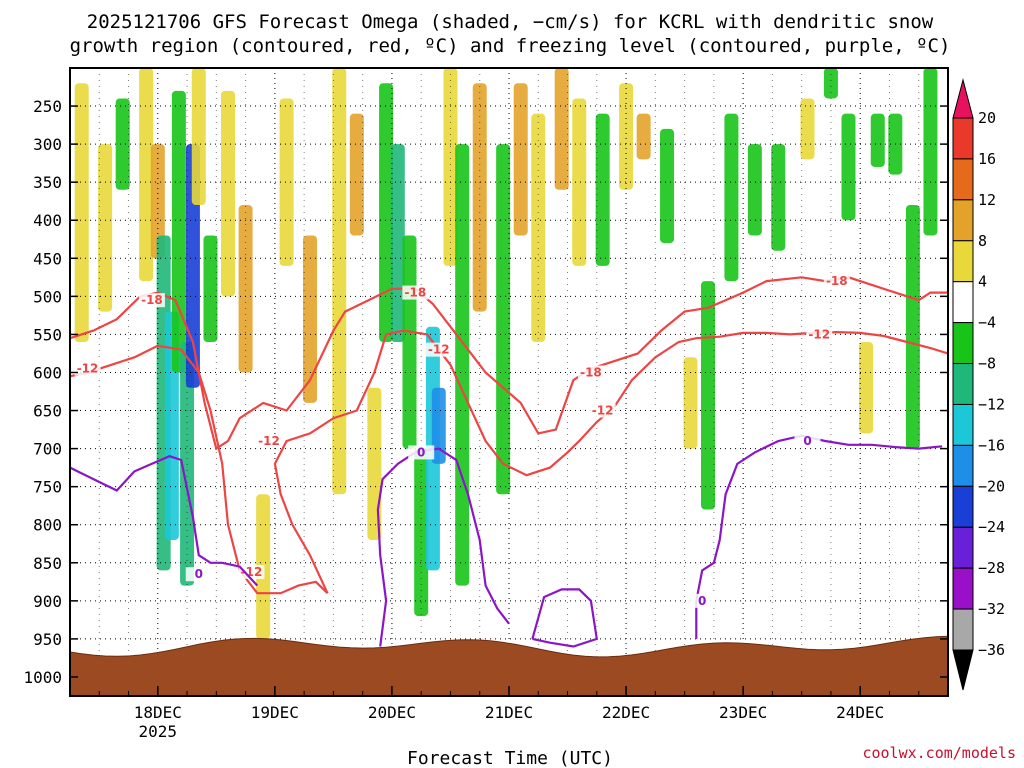 This screenshot has width=1024, height=768. What do you see at coordinates (510, 758) in the screenshot?
I see `x-axis-title: Forecast Time (UTC)` at bounding box center [510, 758].